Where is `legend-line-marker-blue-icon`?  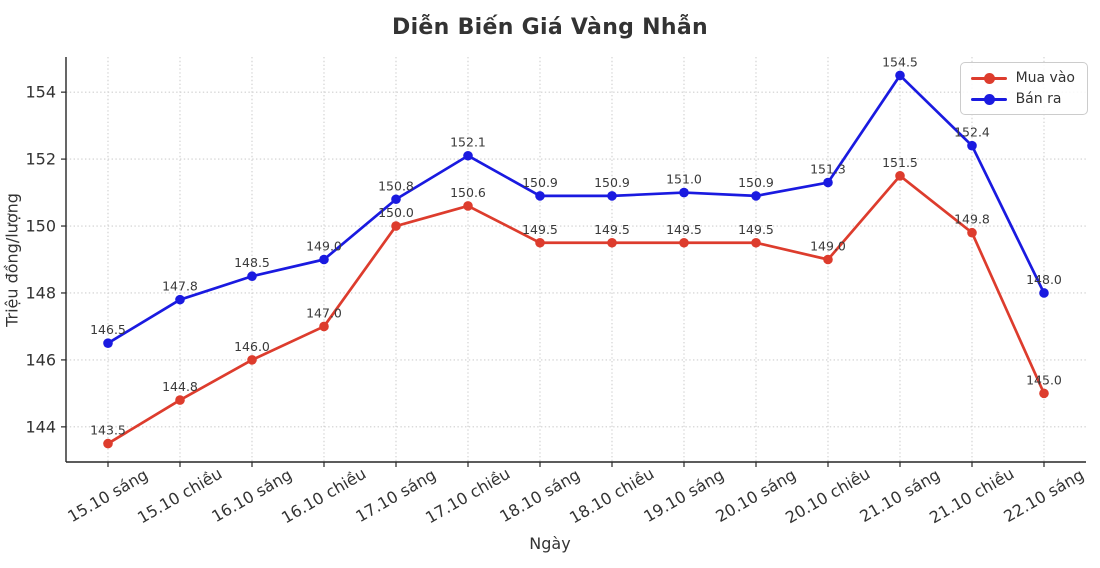
legend-line-marker-blue-icon is located at coordinates (988, 99).